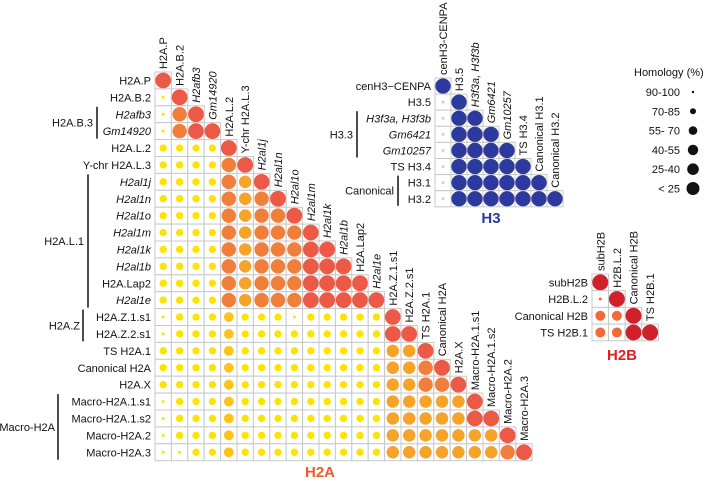 The width and height of the screenshot is (706, 484). What do you see at coordinates (556, 149) in the screenshot?
I see `column-label: Canonical H3.2` at bounding box center [556, 149].